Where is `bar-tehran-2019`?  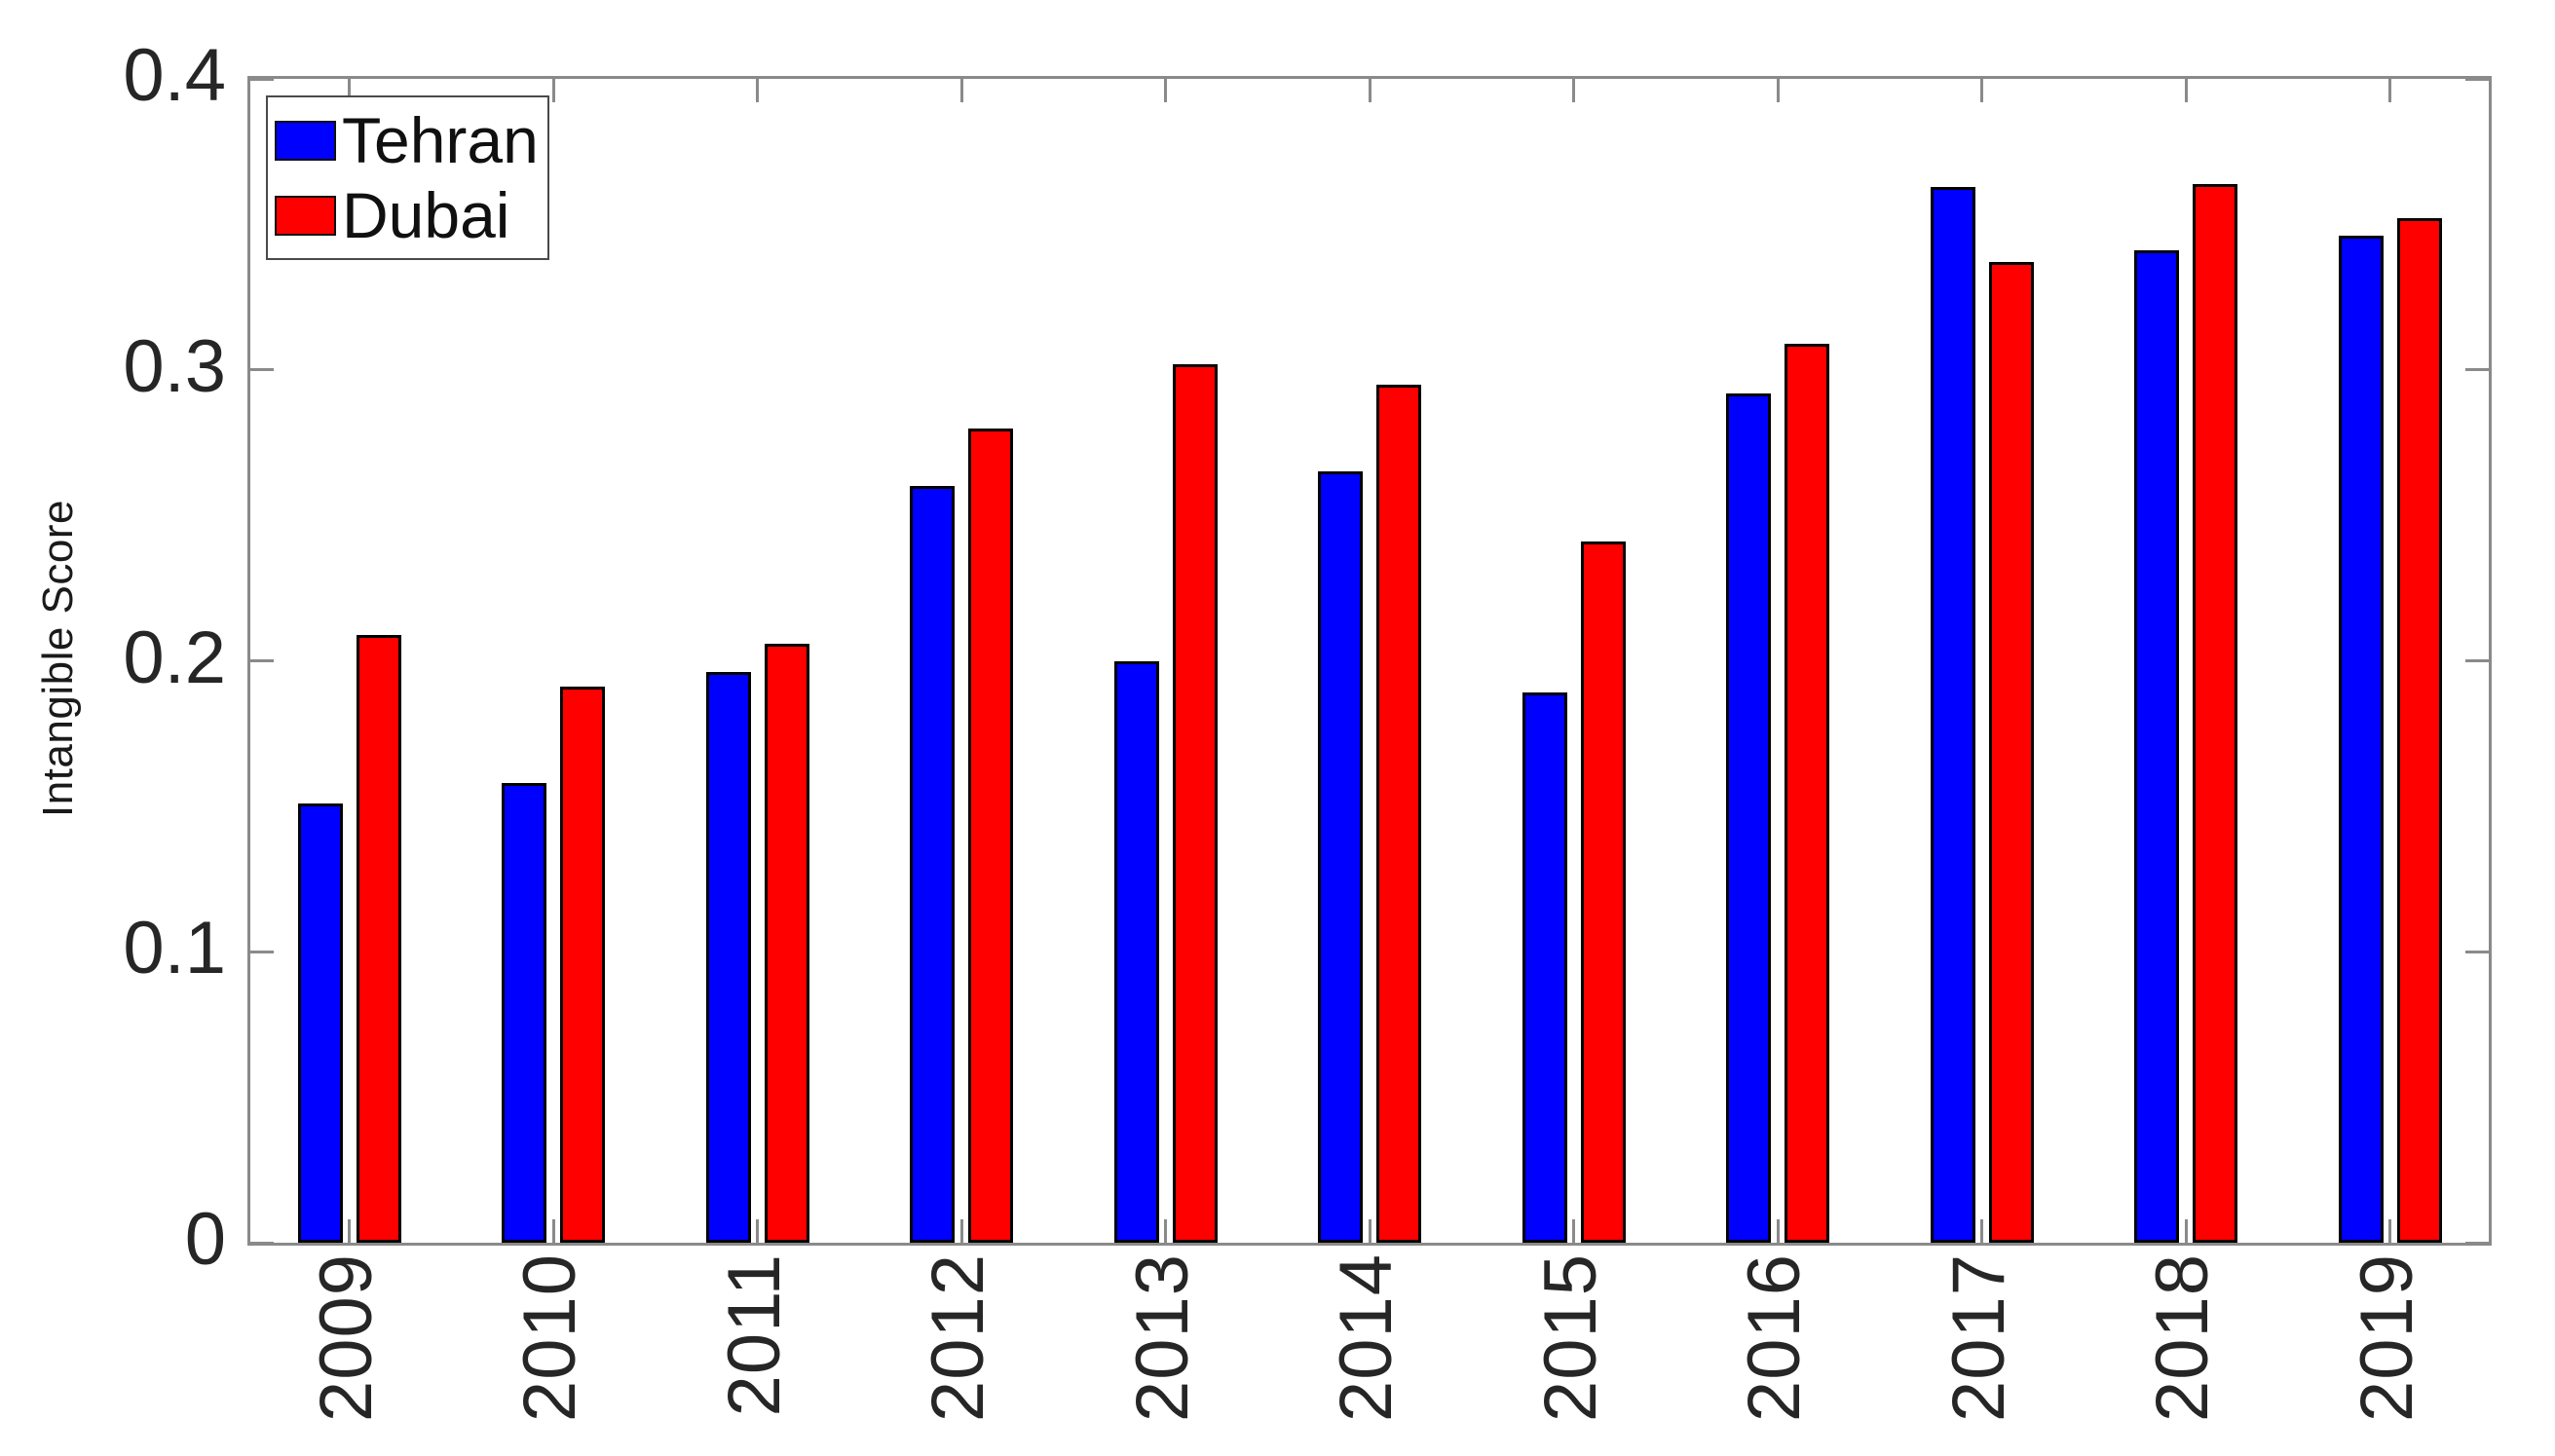 bar-tehran-2019 is located at coordinates (2361, 739).